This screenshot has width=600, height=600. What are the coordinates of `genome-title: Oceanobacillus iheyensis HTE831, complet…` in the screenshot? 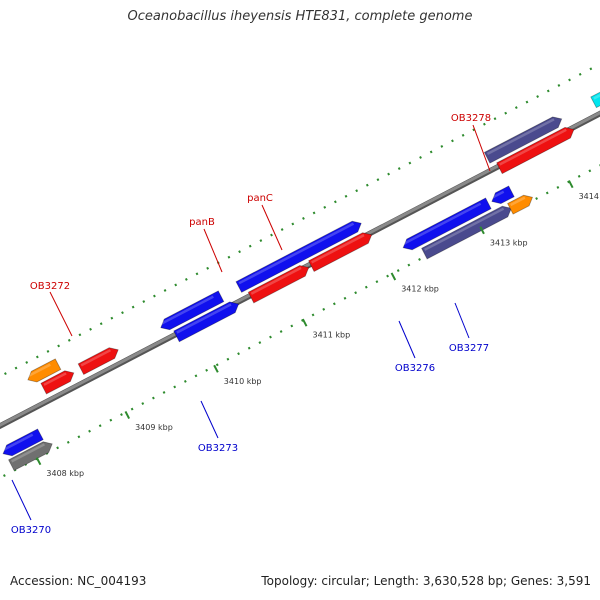 It's located at (300, 16).